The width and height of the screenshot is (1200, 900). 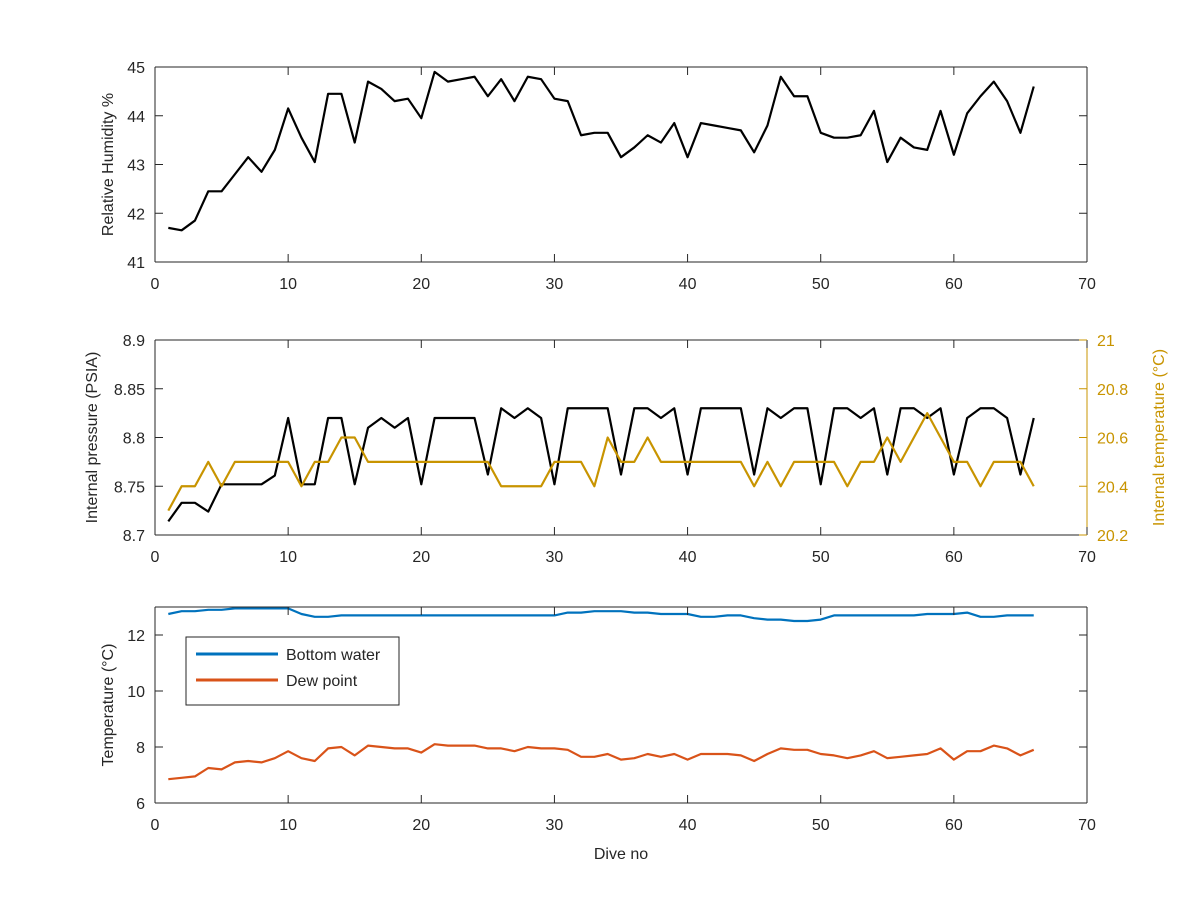 I want to click on series-line-dew-point, so click(x=601, y=762).